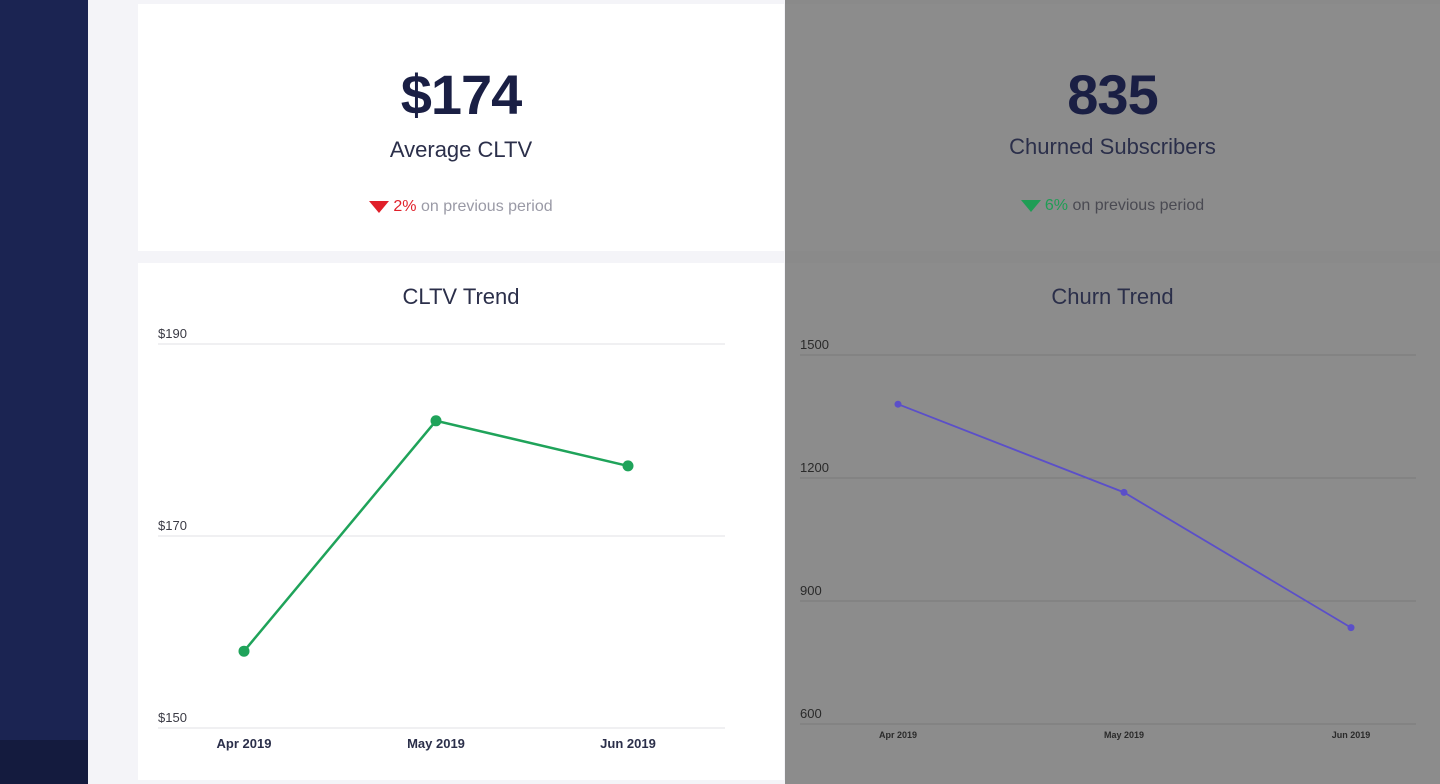 The height and width of the screenshot is (784, 1440). I want to click on chart-title: Churn Trend, so click(1112, 296).